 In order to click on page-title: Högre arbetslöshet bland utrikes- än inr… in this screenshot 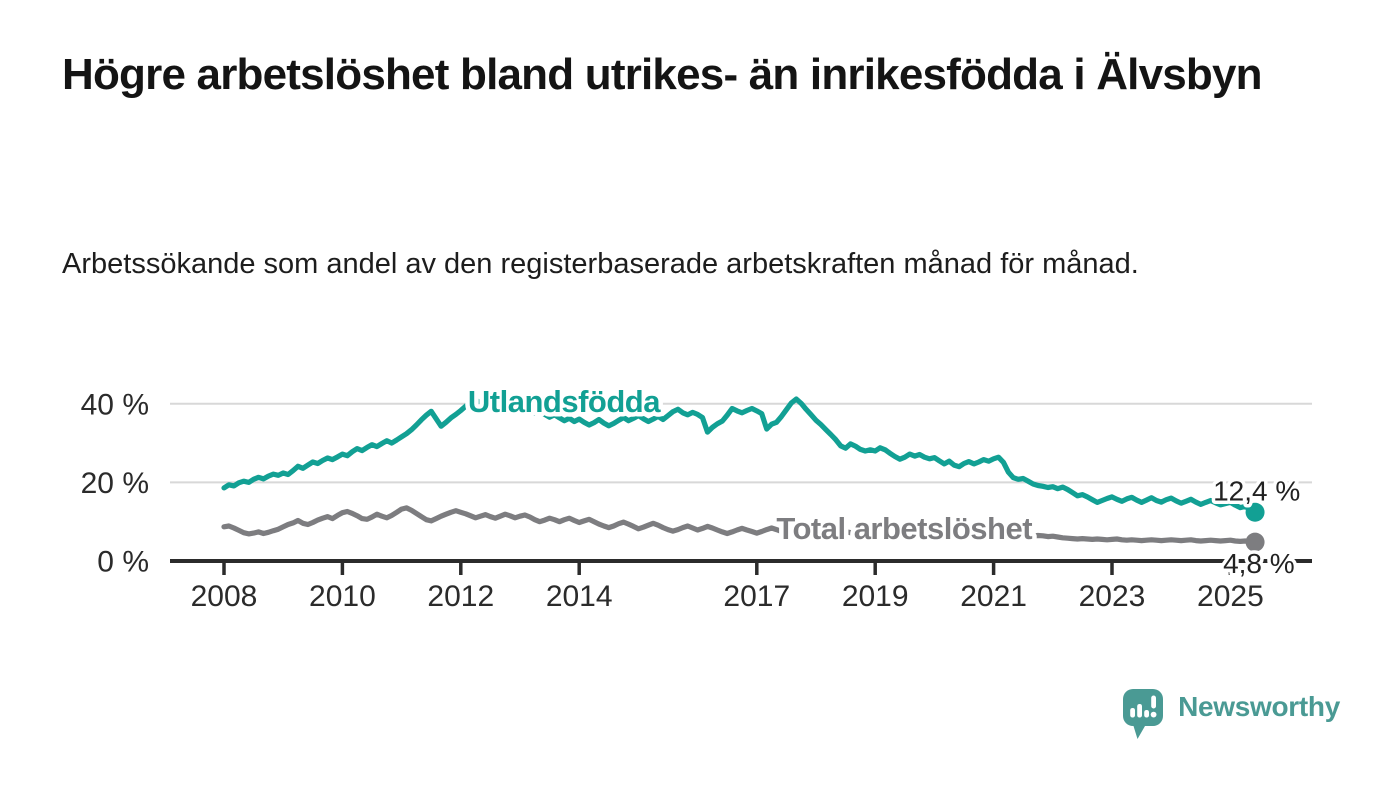, I will do `click(662, 74)`.